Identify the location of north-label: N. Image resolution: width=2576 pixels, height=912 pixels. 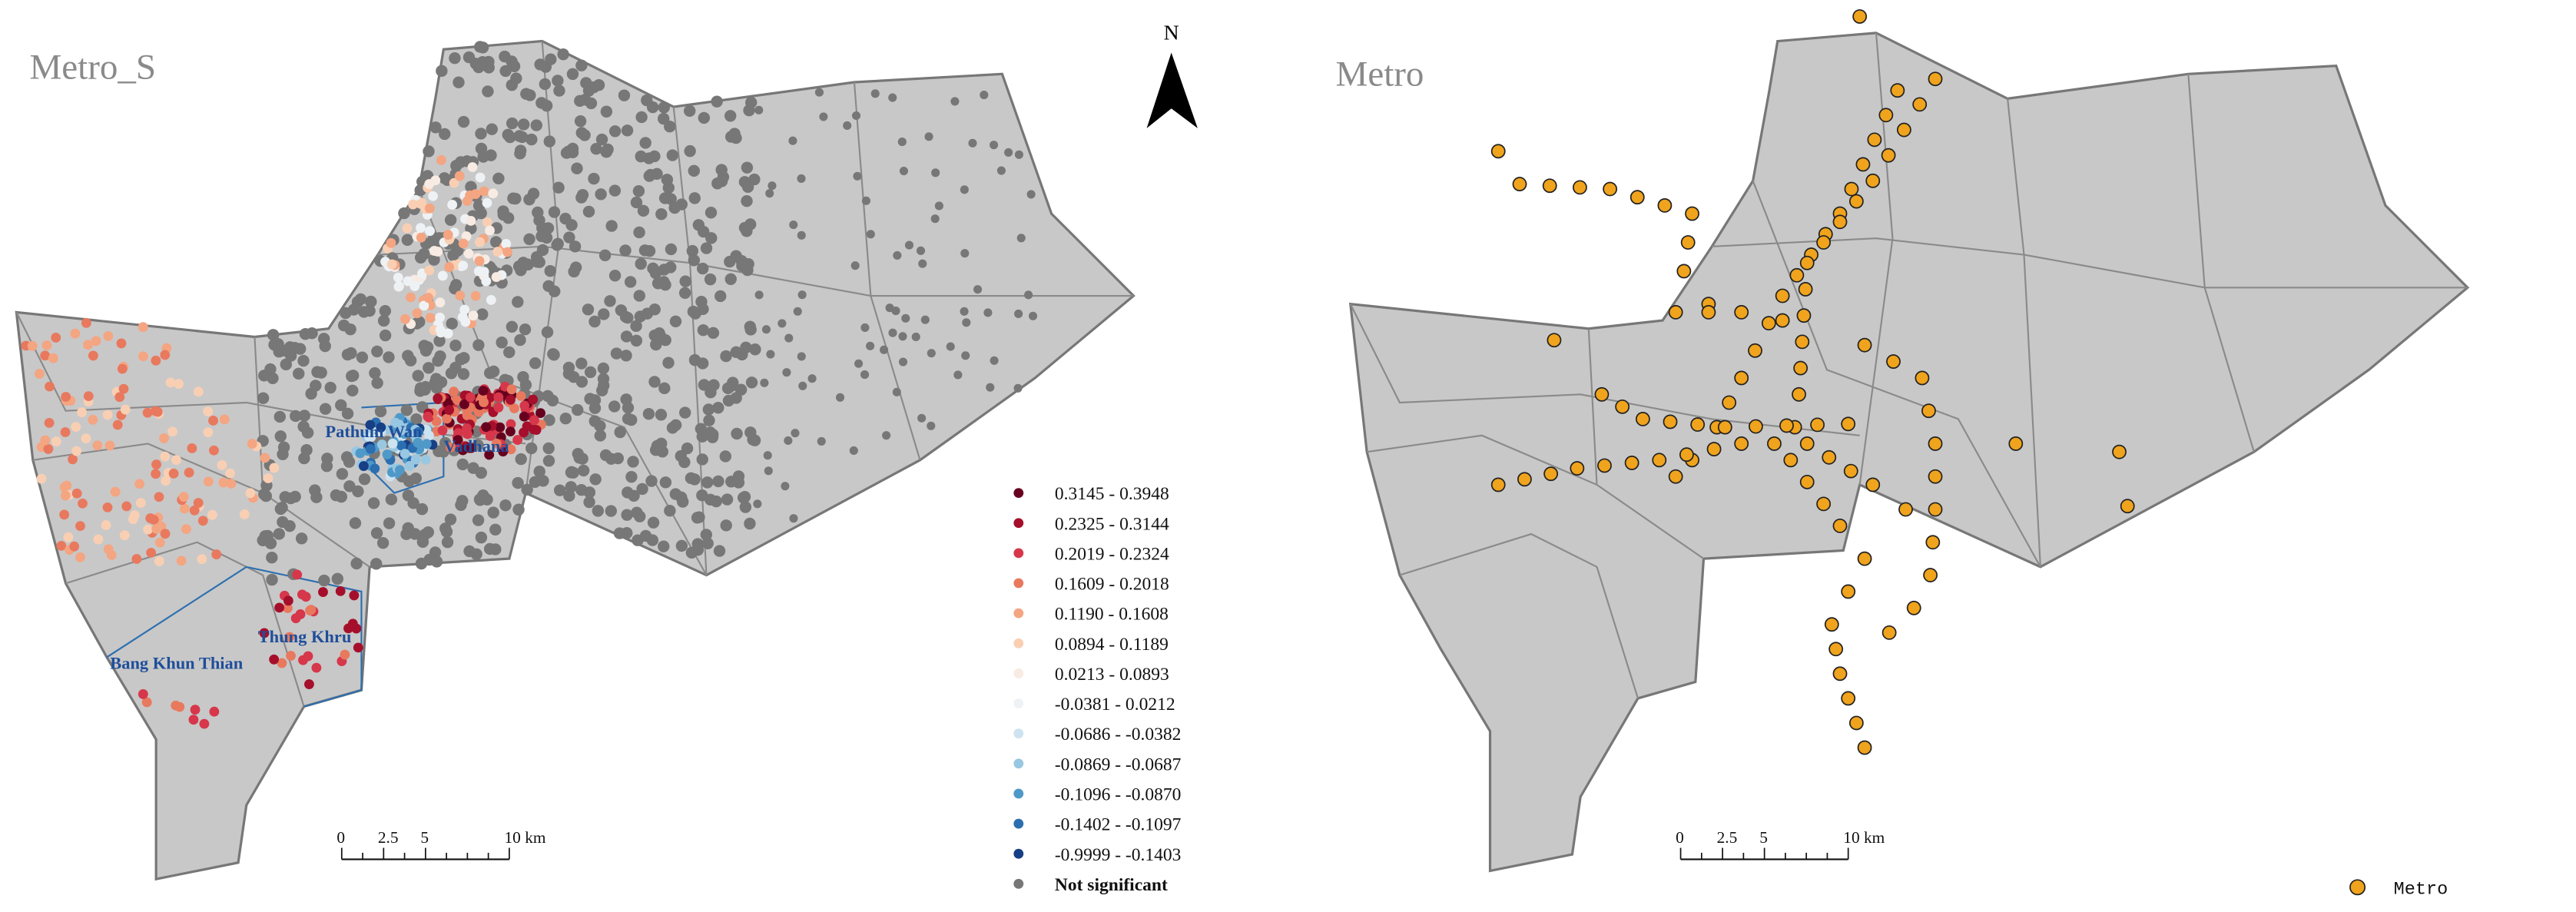
(1171, 33).